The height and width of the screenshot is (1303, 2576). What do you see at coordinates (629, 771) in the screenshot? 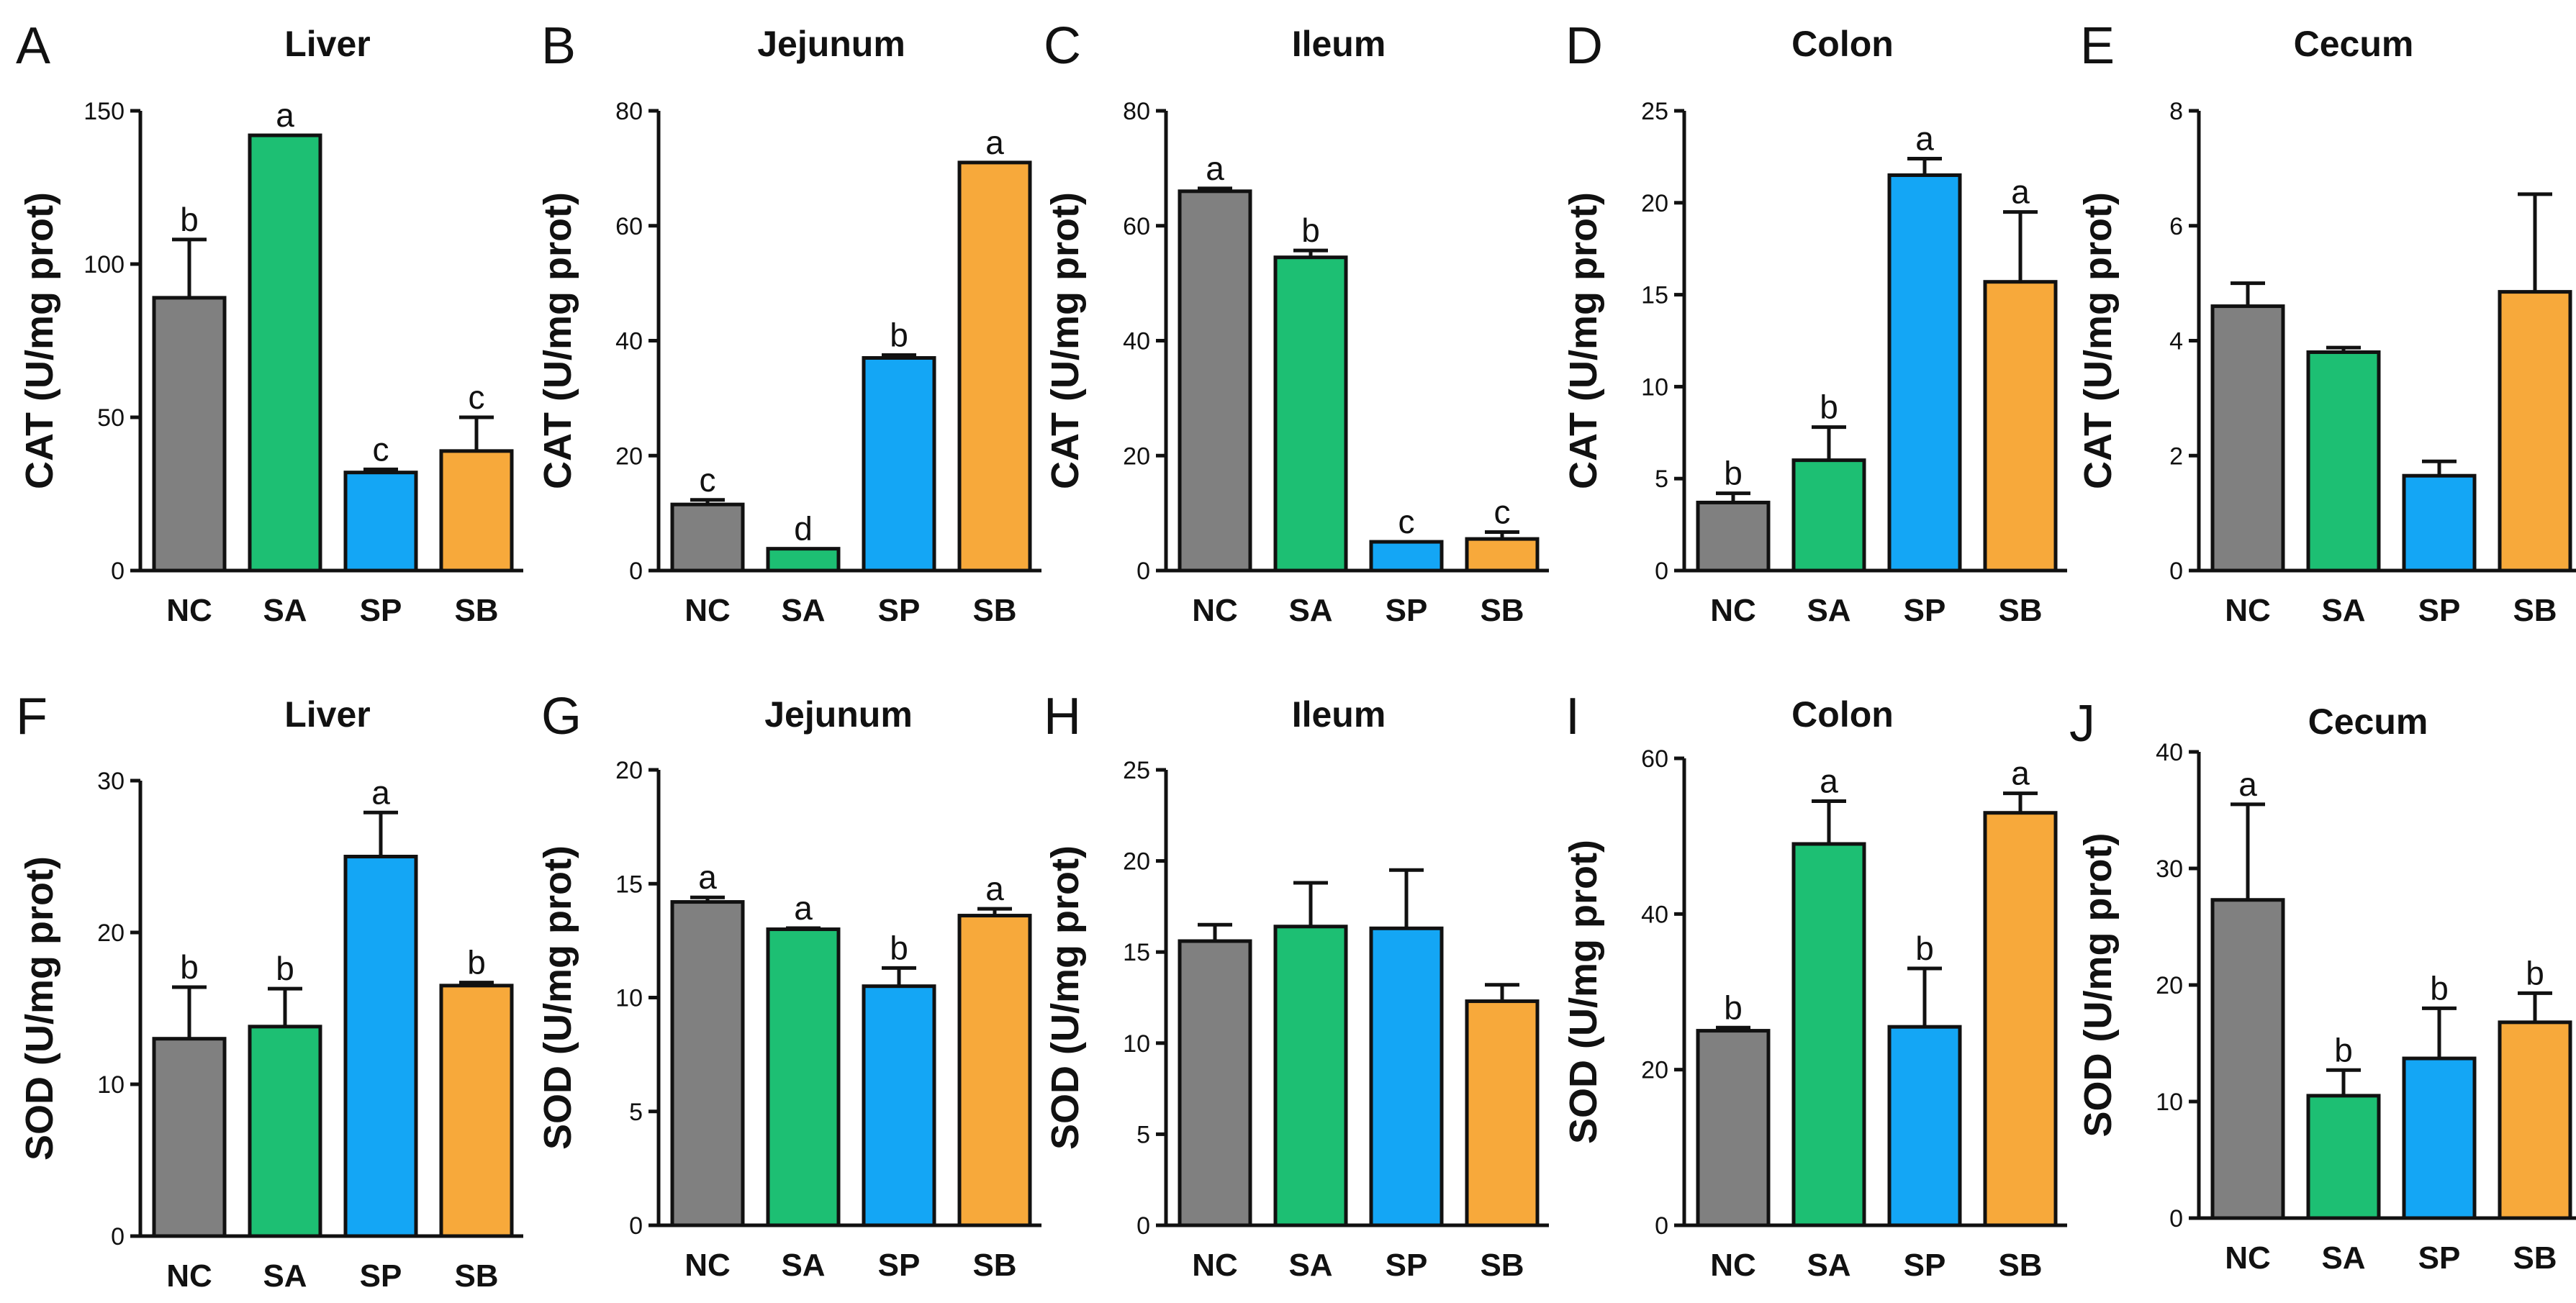
I see `panel-g-ytick-label: 20` at bounding box center [629, 771].